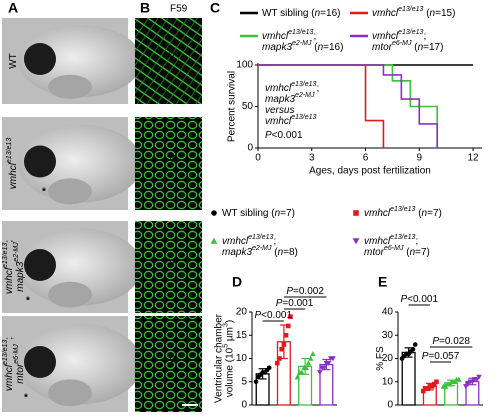 This screenshot has height=420, width=500. What do you see at coordinates (385, 36) in the screenshot?
I see `legend-label-part: vmhcl` at bounding box center [385, 36].